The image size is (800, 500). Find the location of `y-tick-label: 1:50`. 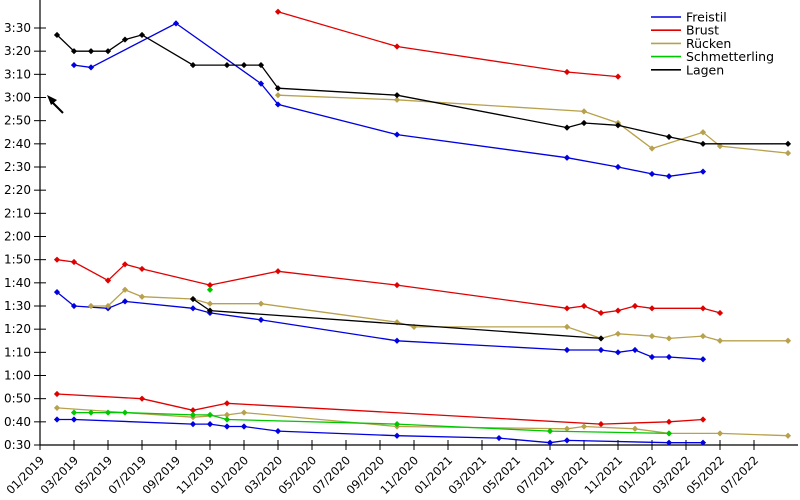

y-tick-label: 1:50 is located at coordinates (17, 260).